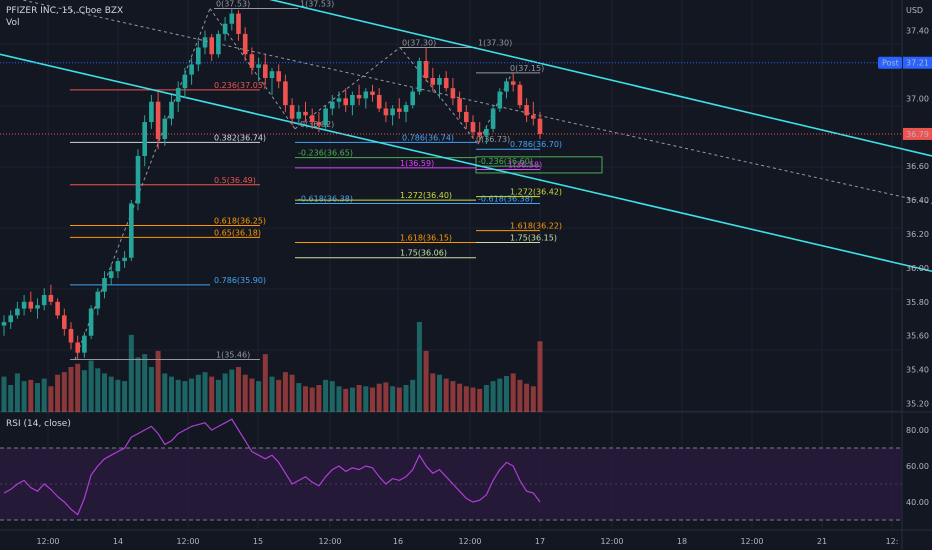 This screenshot has width=932, height=550. I want to click on post-price-label: 37.21, so click(917, 63).